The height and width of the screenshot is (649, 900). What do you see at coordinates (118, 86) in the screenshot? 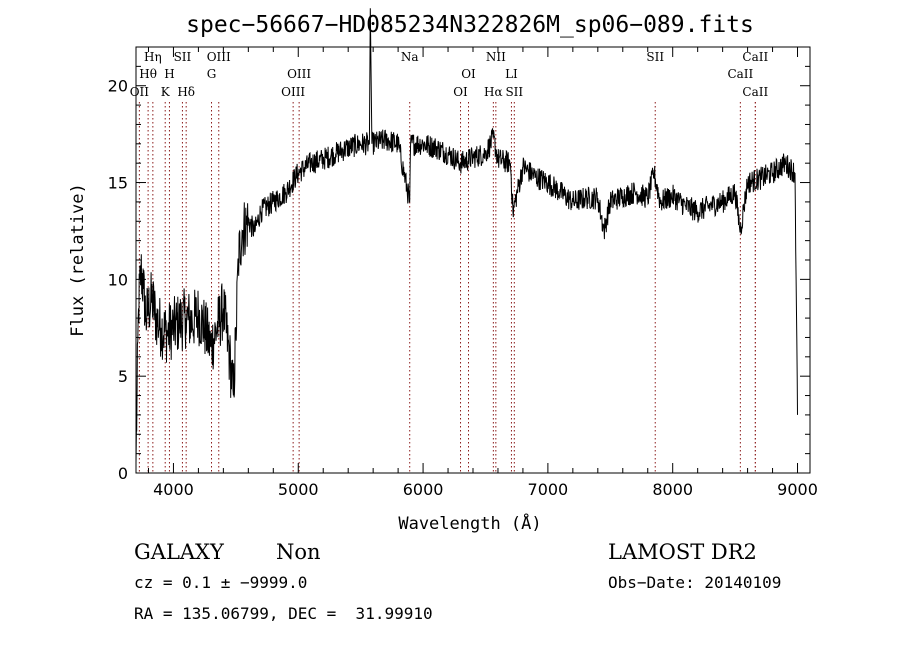
I see `y-tick-label: 20` at bounding box center [118, 86].